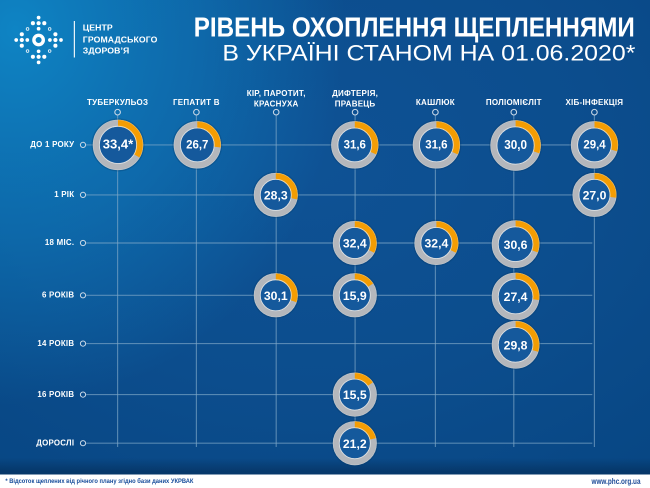  What do you see at coordinates (64, 194) in the screenshot?
I see `svg-text: 1 РІК` at bounding box center [64, 194].